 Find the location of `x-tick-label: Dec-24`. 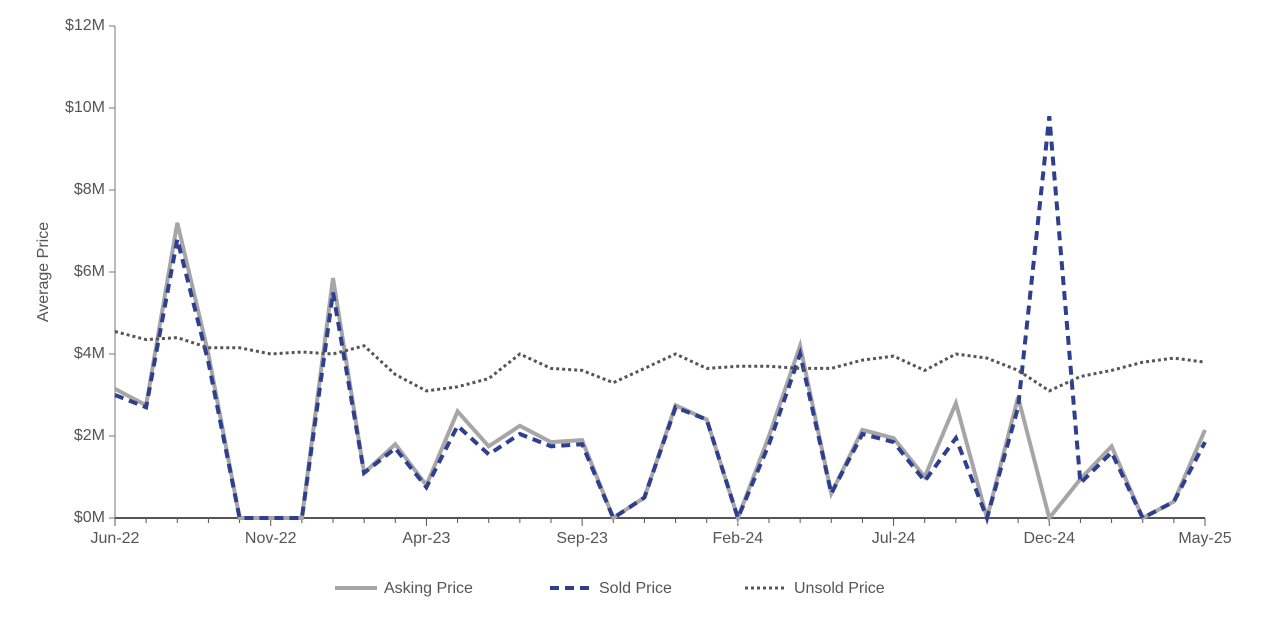

x-tick-label: Dec-24 is located at coordinates (1049, 538).